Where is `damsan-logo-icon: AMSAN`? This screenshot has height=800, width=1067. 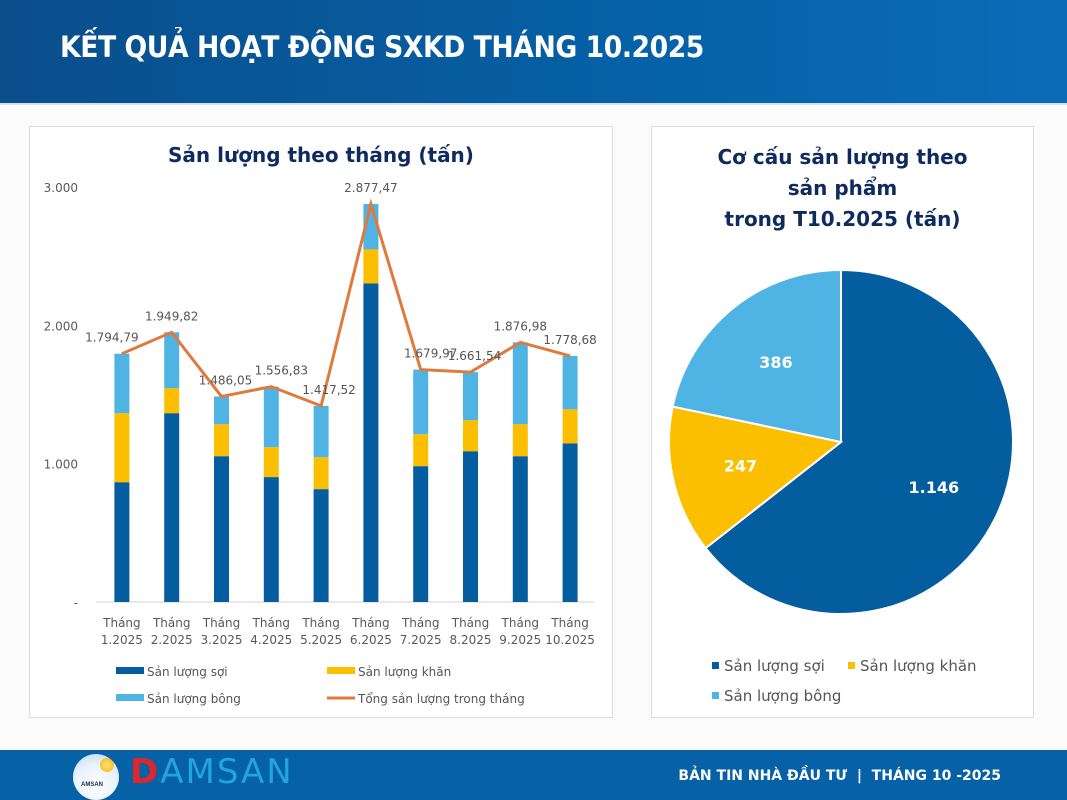 damsan-logo-icon: AMSAN is located at coordinates (96, 777).